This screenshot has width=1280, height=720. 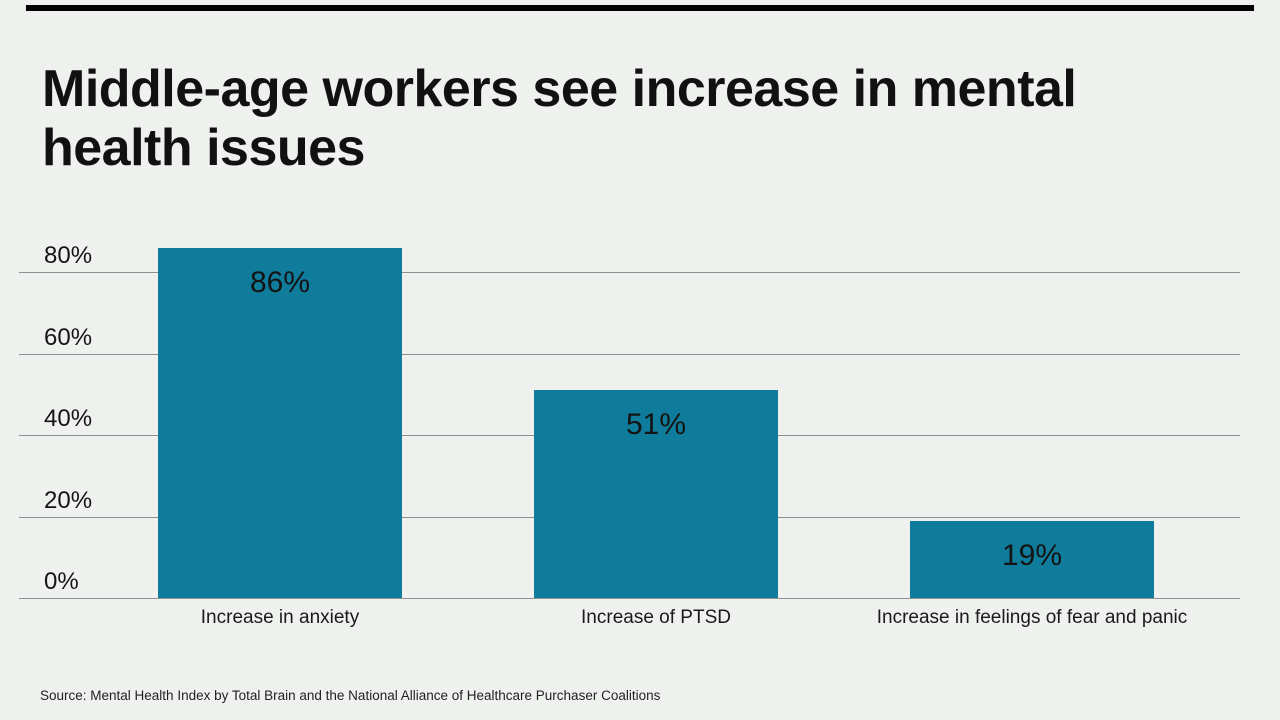 I want to click on top-rule, so click(x=640, y=8).